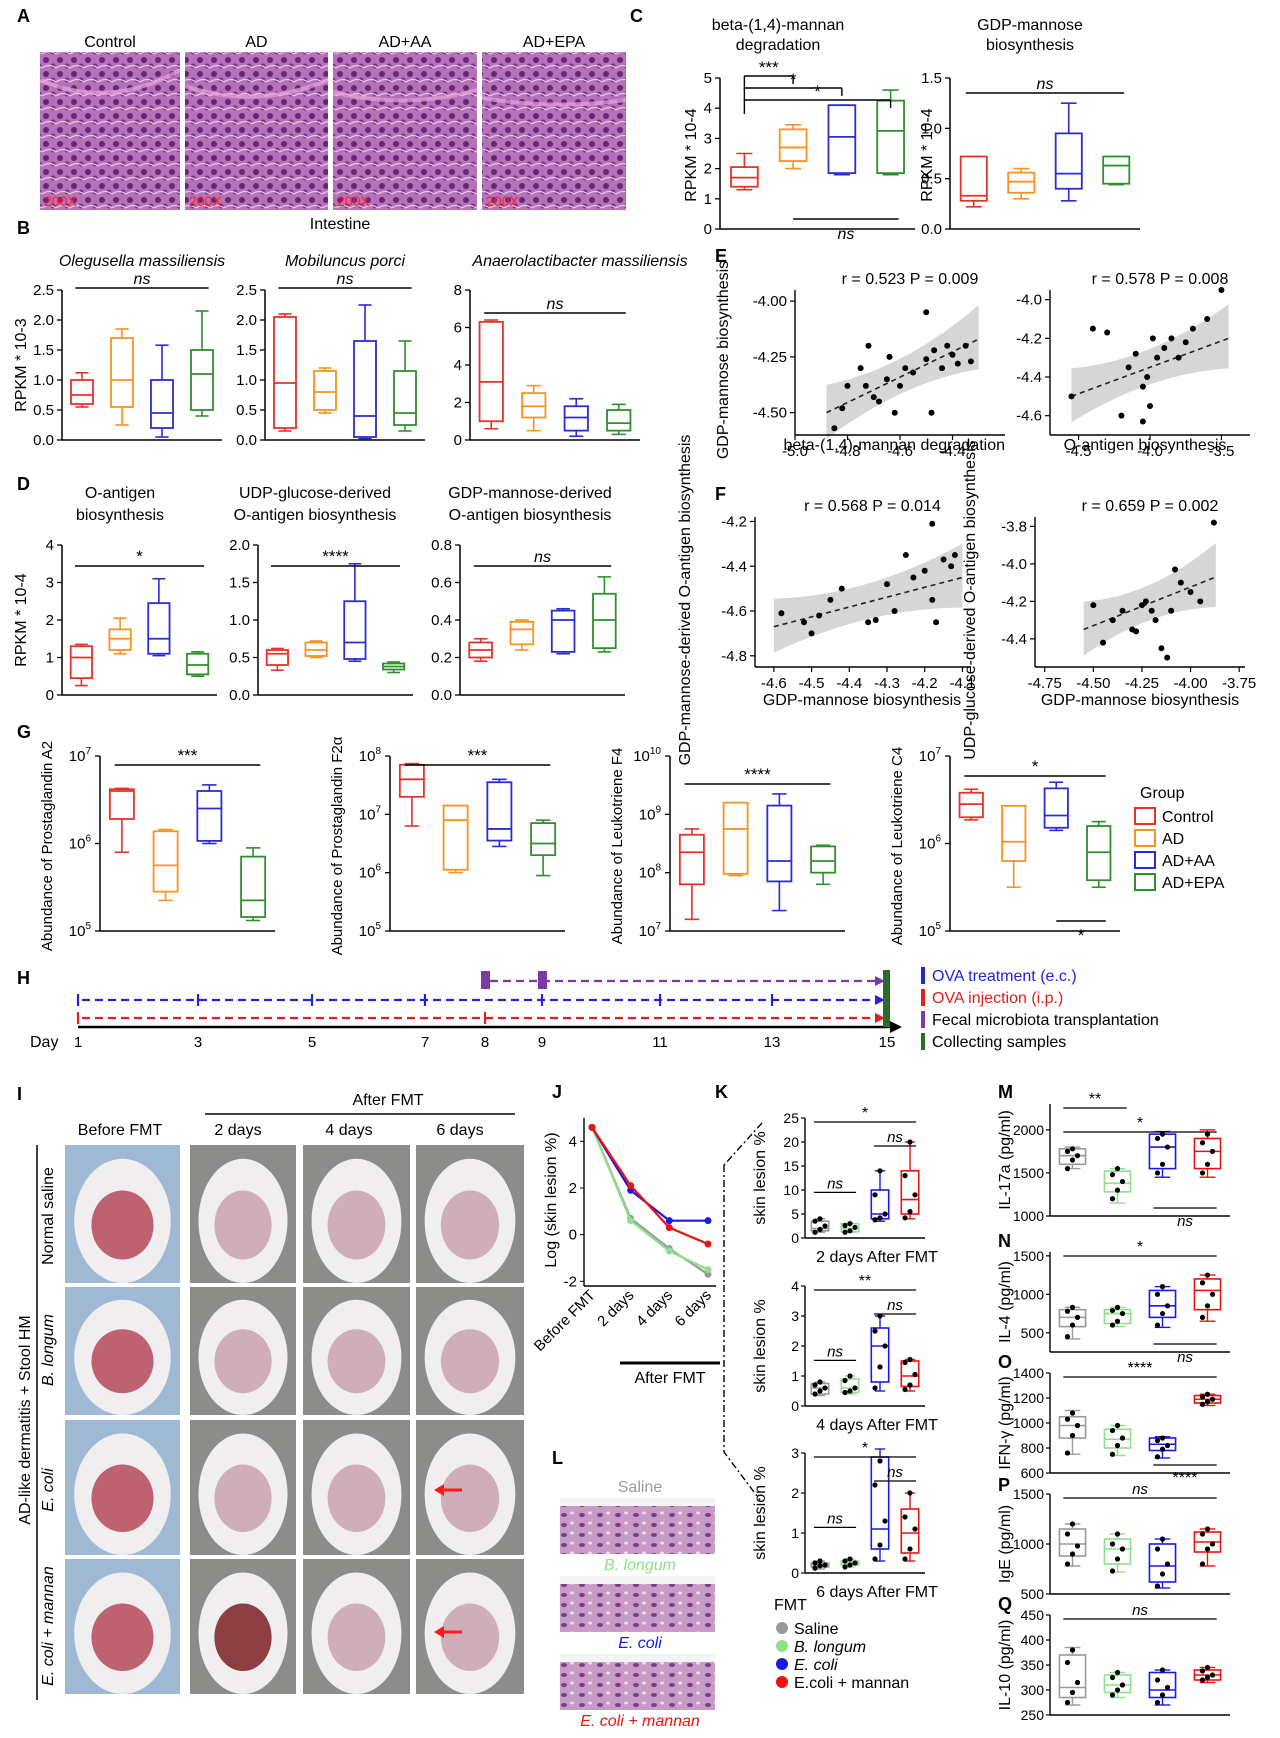  I want to click on timeline-arrow, so click(896, 1027).